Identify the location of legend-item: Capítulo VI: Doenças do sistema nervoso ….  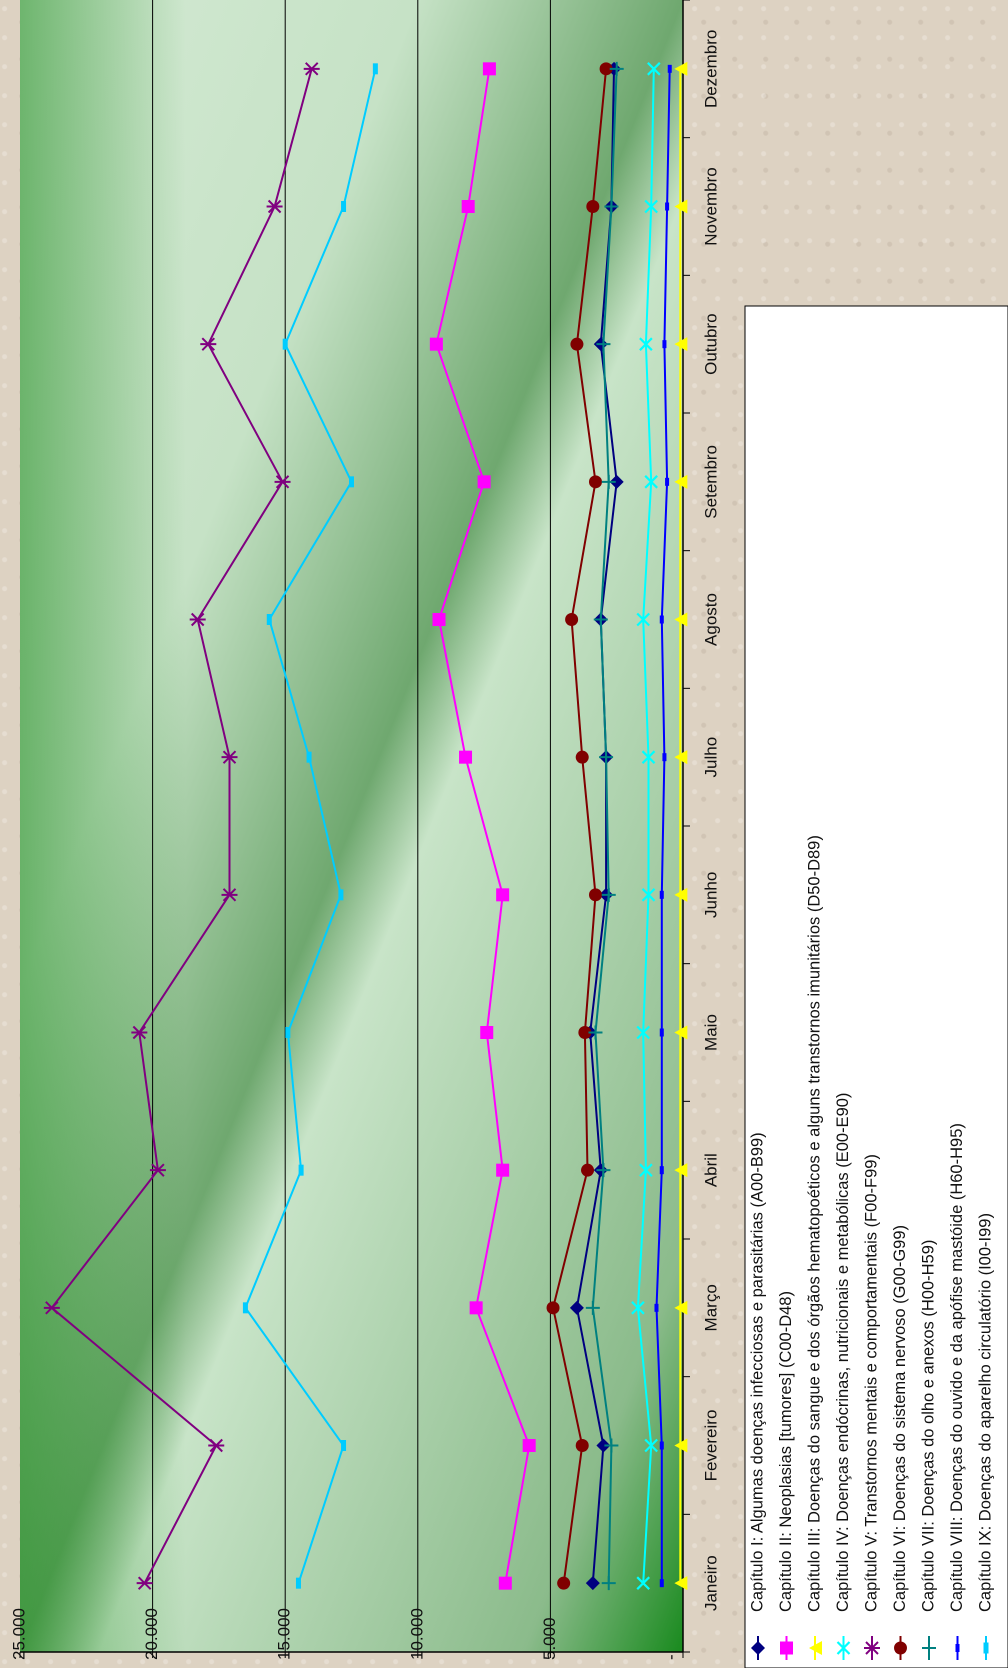
(900, 1442).